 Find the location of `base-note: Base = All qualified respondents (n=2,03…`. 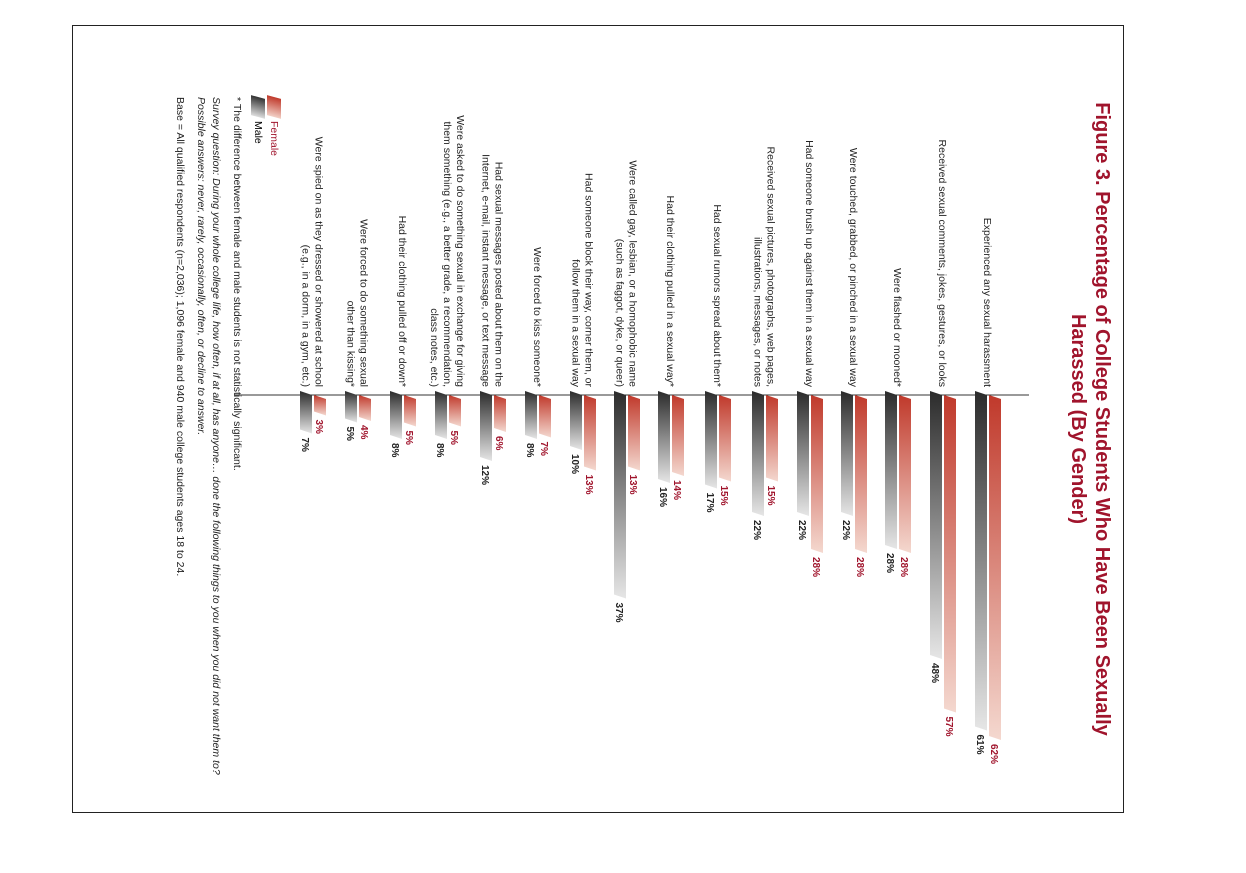

base-note: Base = All qualified respondents (n=2,03… is located at coordinates (180, 337).